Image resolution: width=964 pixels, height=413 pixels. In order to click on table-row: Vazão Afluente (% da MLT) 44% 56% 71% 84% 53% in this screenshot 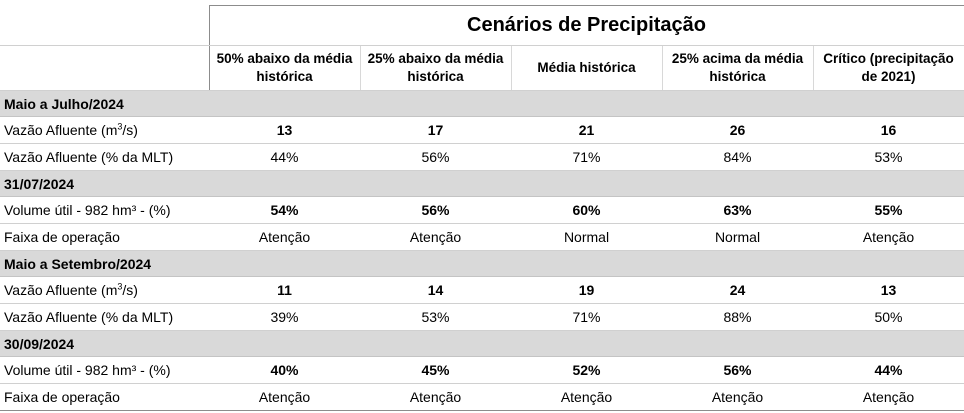, I will do `click(482, 157)`.